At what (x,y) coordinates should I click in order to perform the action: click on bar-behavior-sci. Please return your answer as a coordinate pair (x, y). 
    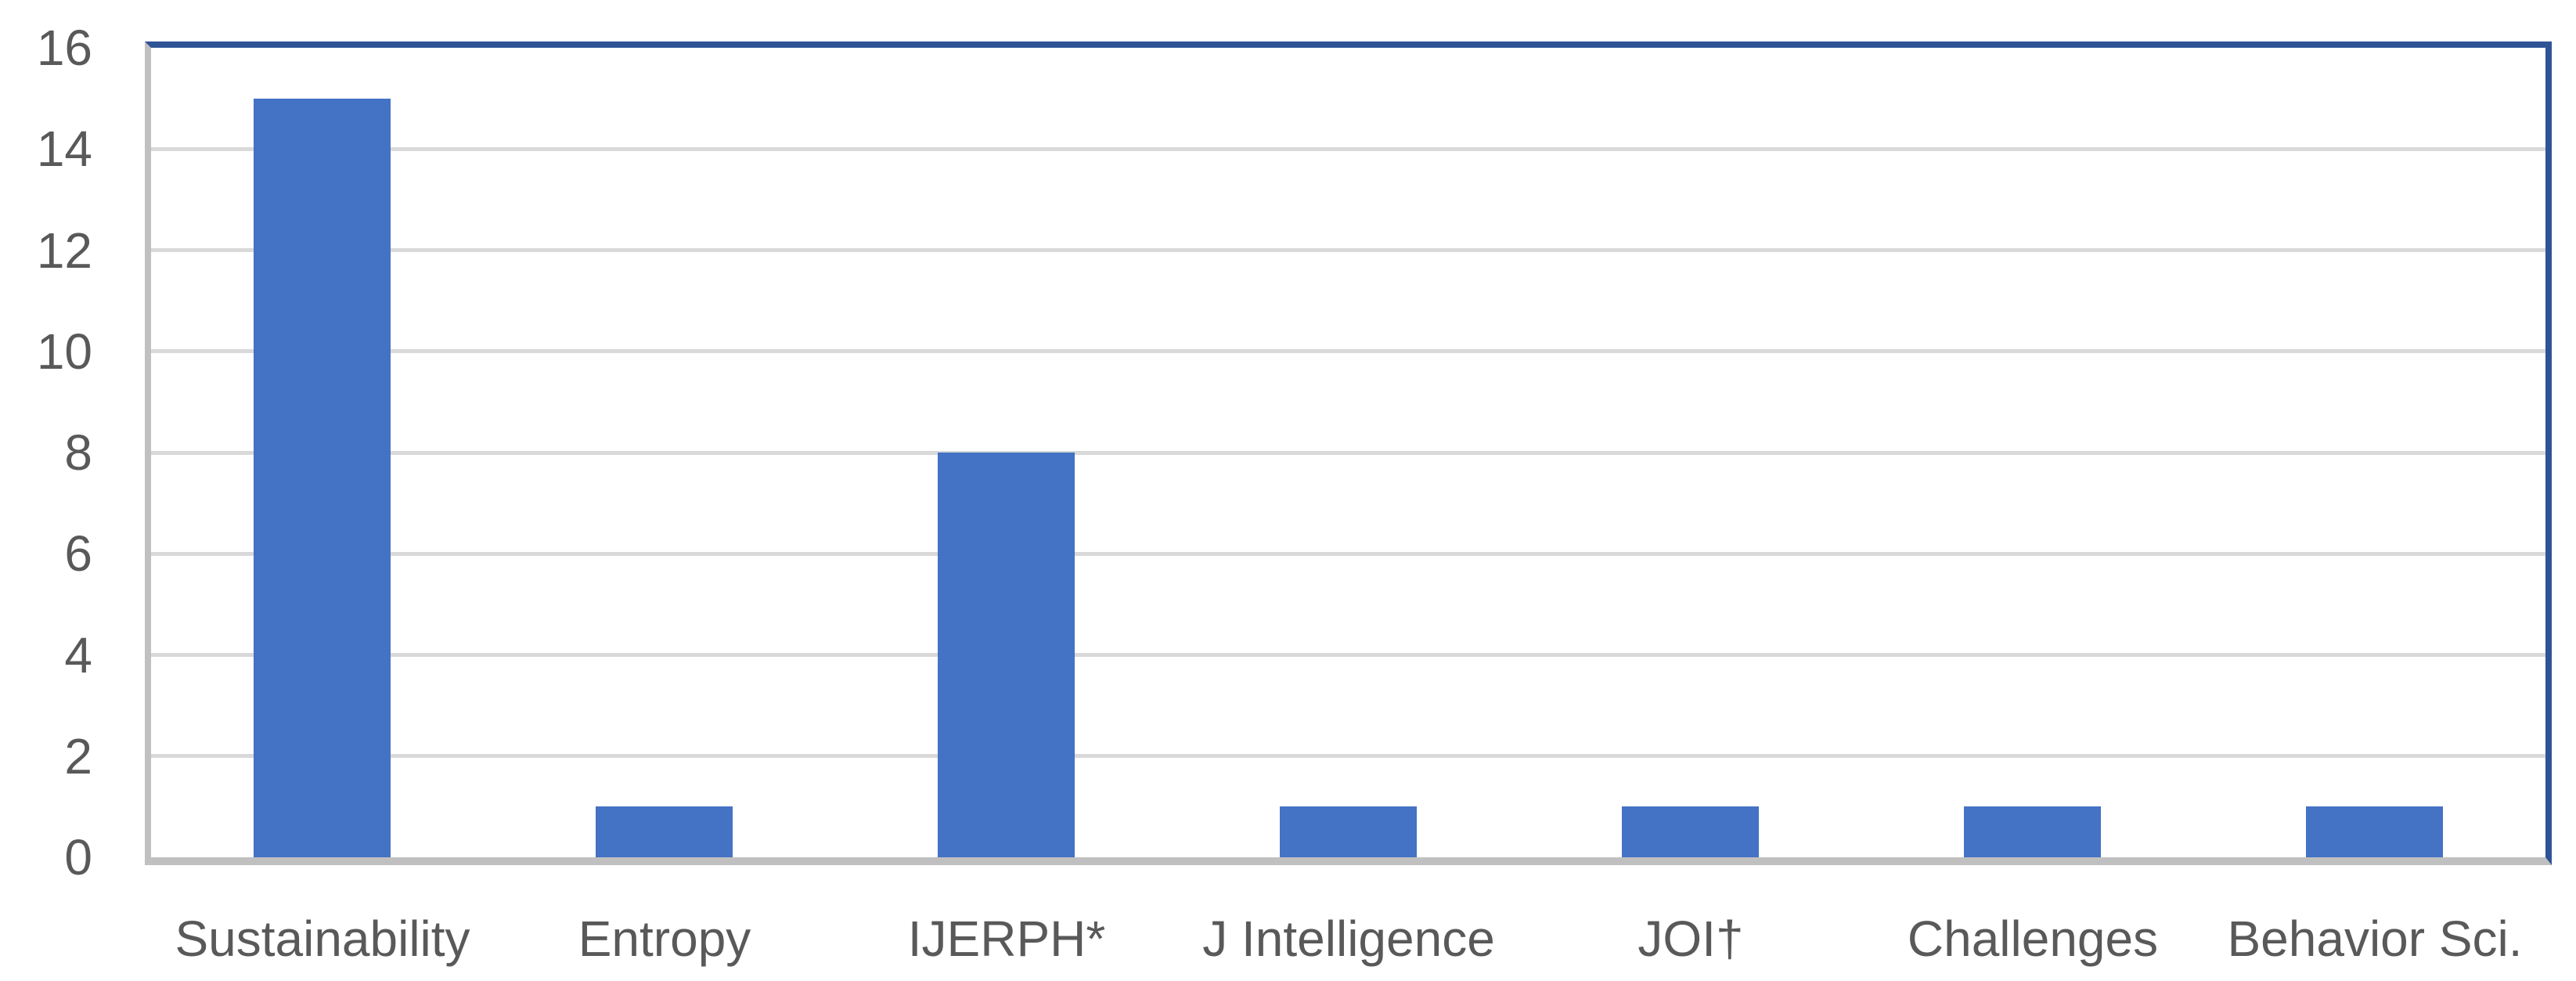
    Looking at the image, I should click on (2374, 831).